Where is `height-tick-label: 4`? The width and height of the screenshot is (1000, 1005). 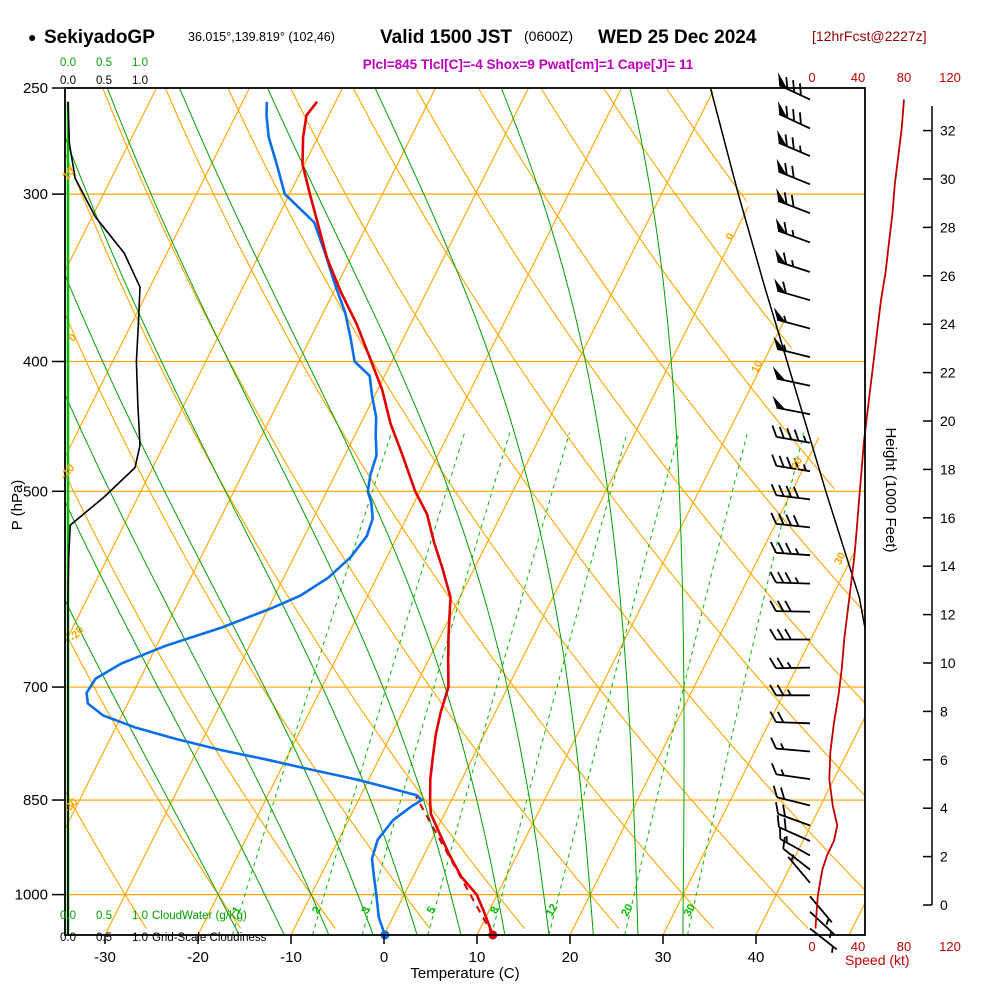 height-tick-label: 4 is located at coordinates (944, 808).